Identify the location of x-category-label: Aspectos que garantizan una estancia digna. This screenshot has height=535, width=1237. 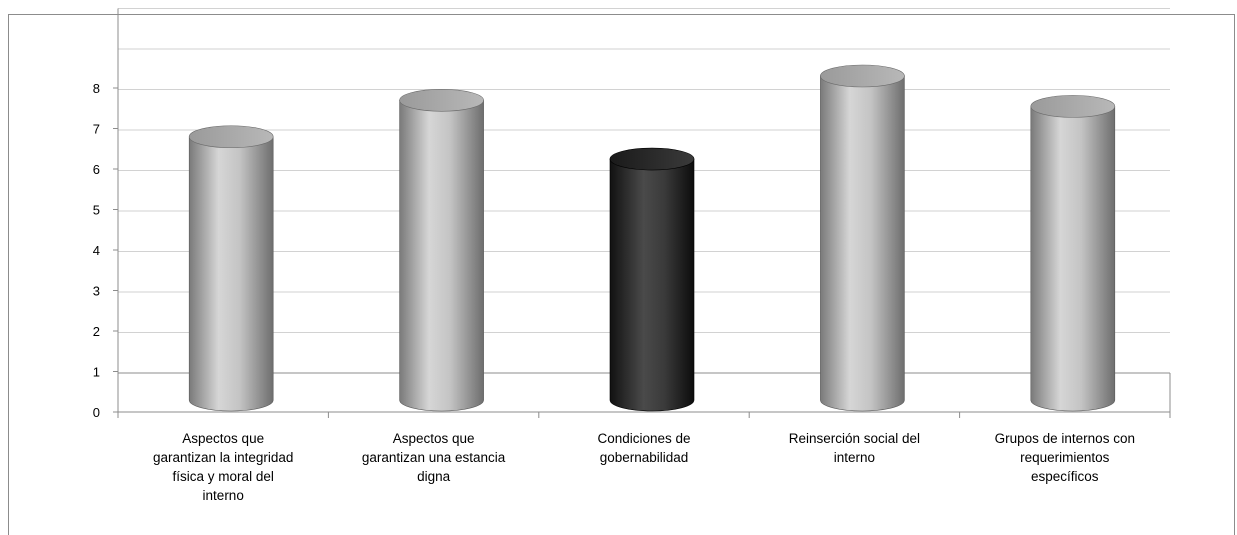
(434, 457).